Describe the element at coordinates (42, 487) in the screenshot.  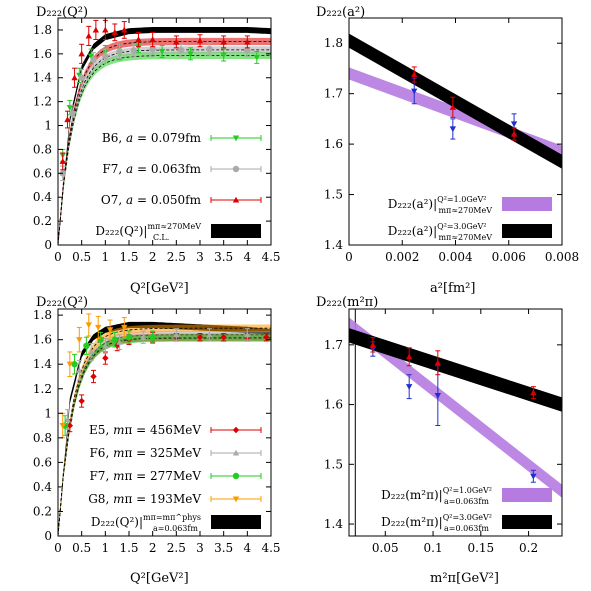
I see `y-tick-label: 0.4` at that location.